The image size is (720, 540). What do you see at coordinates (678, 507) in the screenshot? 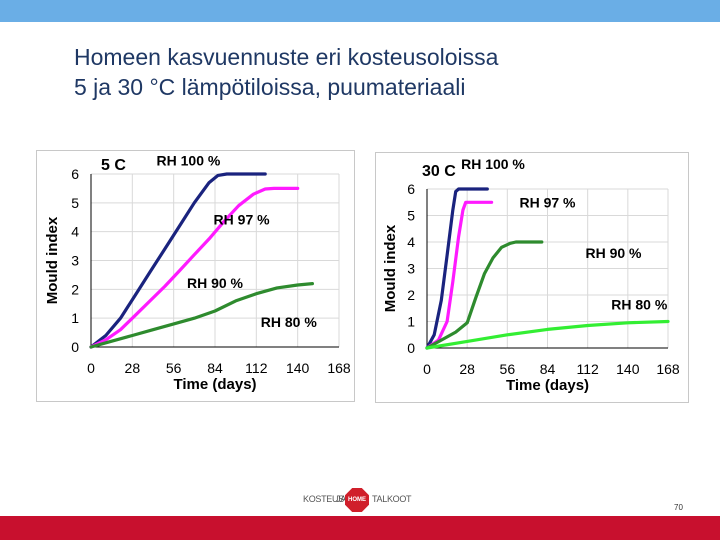
I see `page-number: 70` at bounding box center [678, 507].